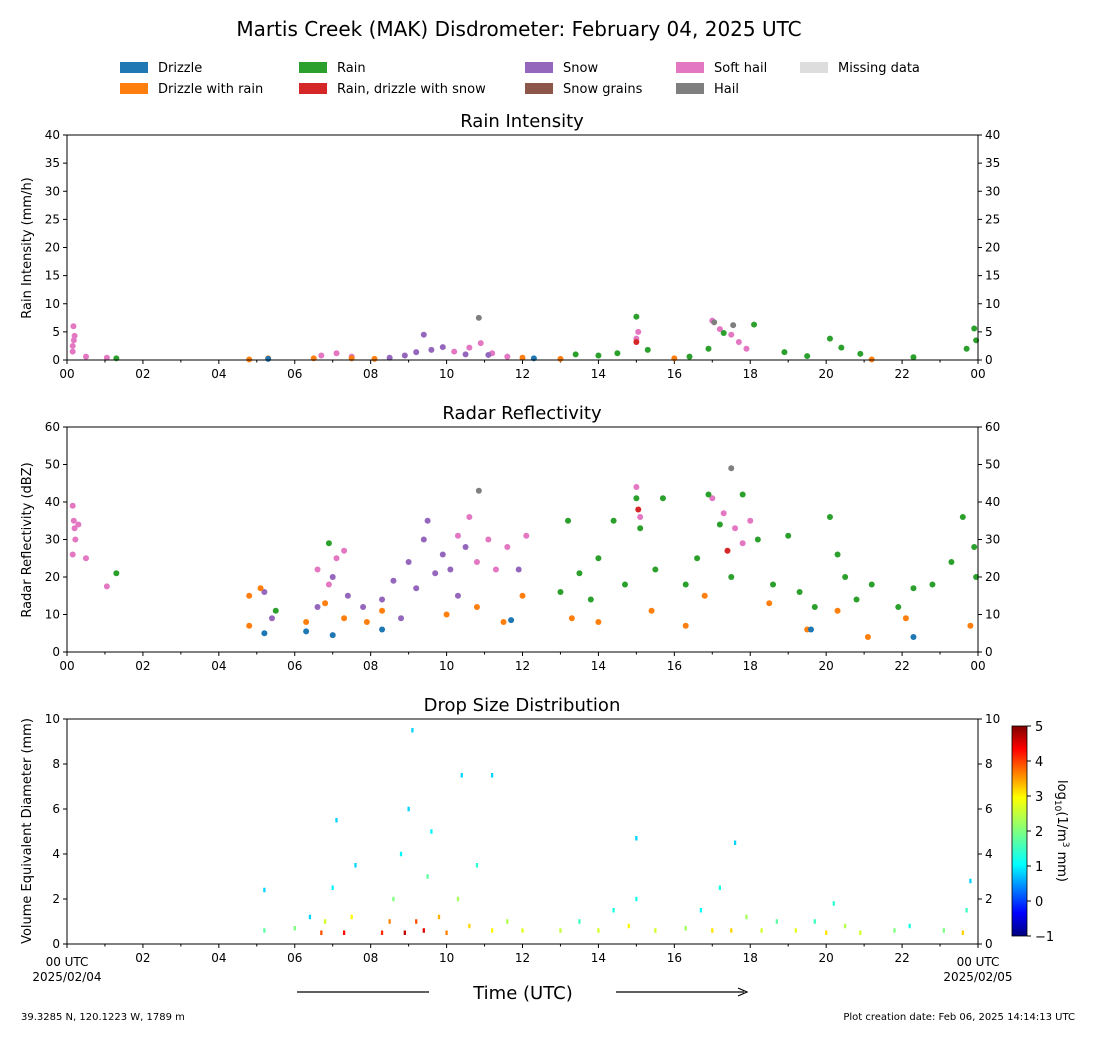  What do you see at coordinates (989, 652) in the screenshot?
I see `y-tick-label-right: 0` at bounding box center [989, 652].